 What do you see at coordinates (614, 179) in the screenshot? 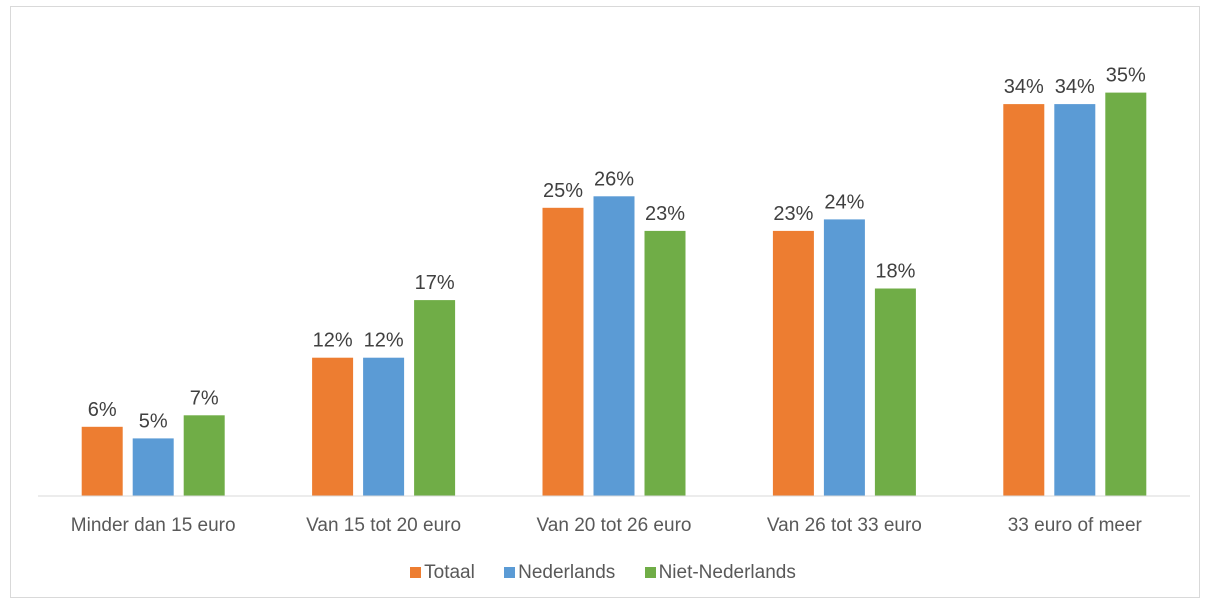
I see `data-label-nederlands-3: 26%` at bounding box center [614, 179].